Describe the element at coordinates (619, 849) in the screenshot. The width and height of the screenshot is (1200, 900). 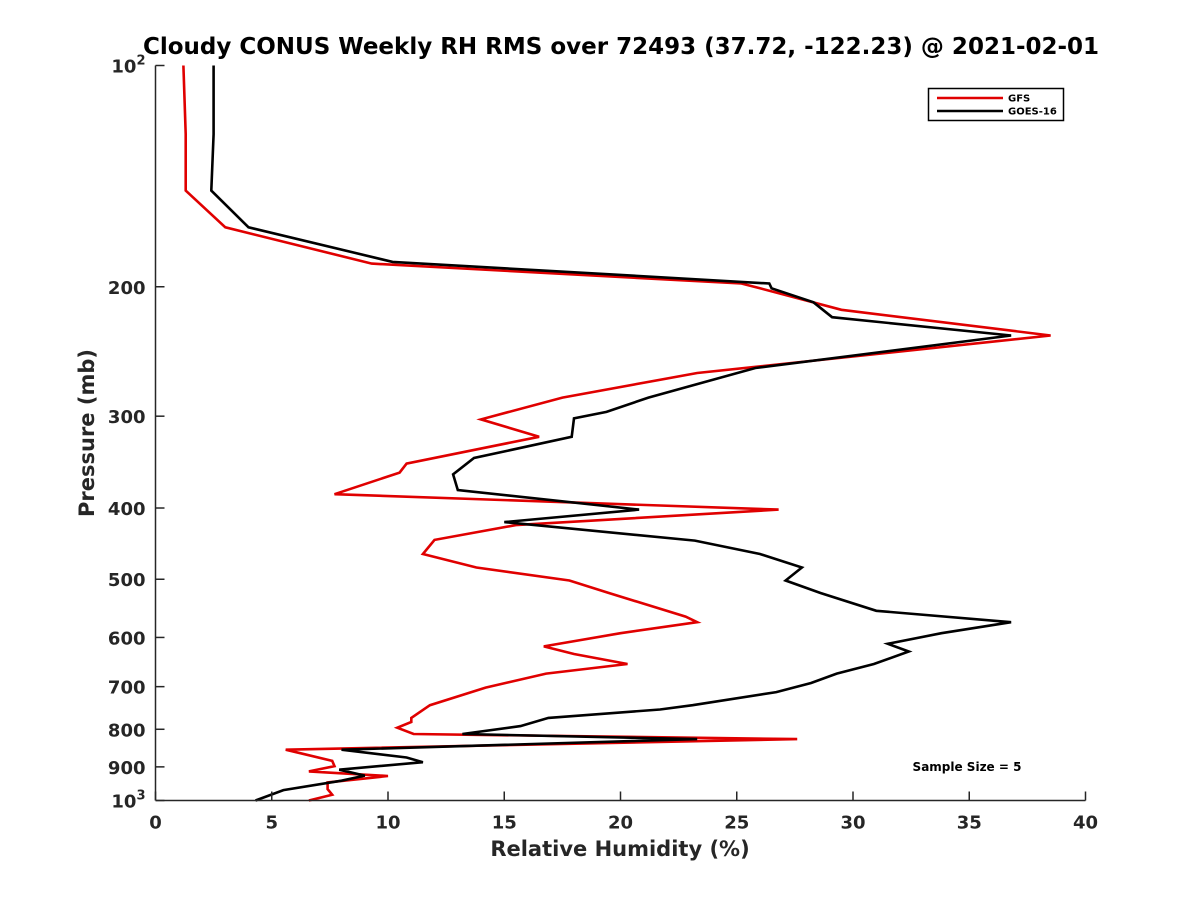
I see `x-axis-label: Relative Humidity (%)` at that location.